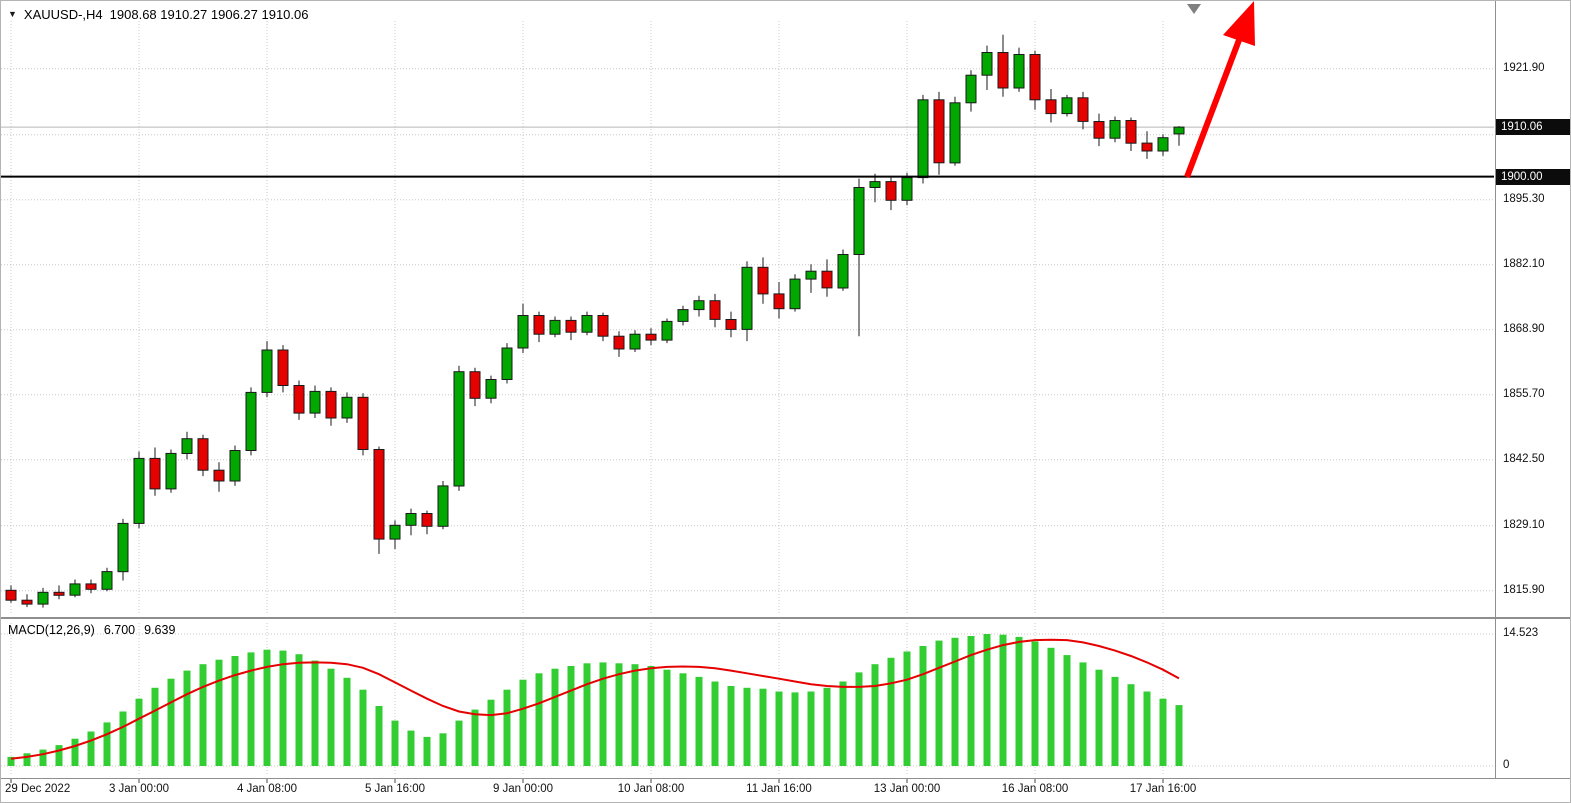 This screenshot has height=803, width=1571. I want to click on time-axis-label: 5 Jan 16:00, so click(395, 789).